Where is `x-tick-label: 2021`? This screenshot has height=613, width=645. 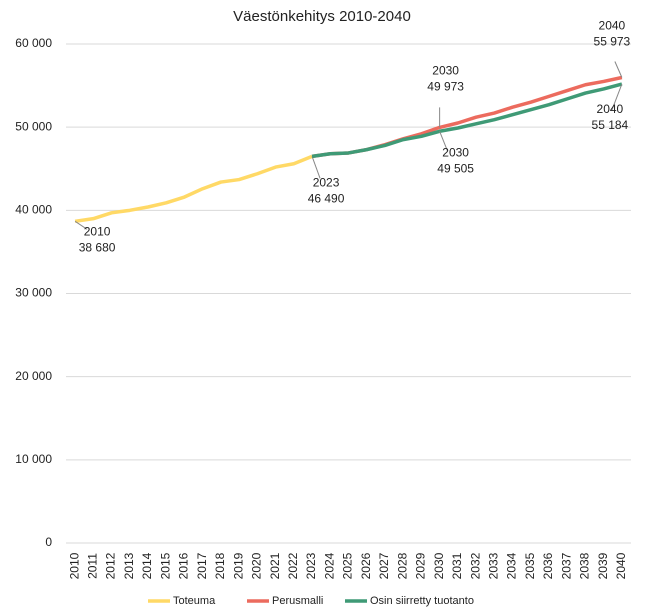
x-tick-label: 2021 is located at coordinates (275, 565).